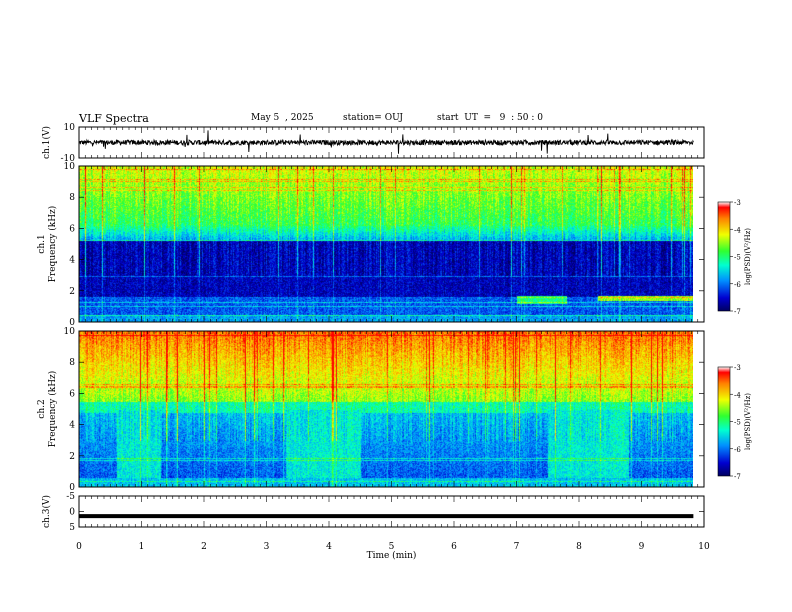 This screenshot has width=792, height=612. What do you see at coordinates (737, 203) in the screenshot?
I see `colorbar-1-tick-label-0: -3` at bounding box center [737, 203].